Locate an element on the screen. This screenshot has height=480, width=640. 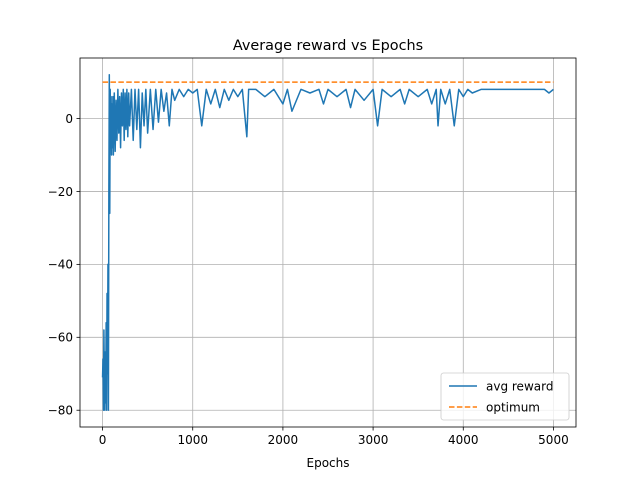
y-tick-label: 0 is located at coordinates (69, 119).